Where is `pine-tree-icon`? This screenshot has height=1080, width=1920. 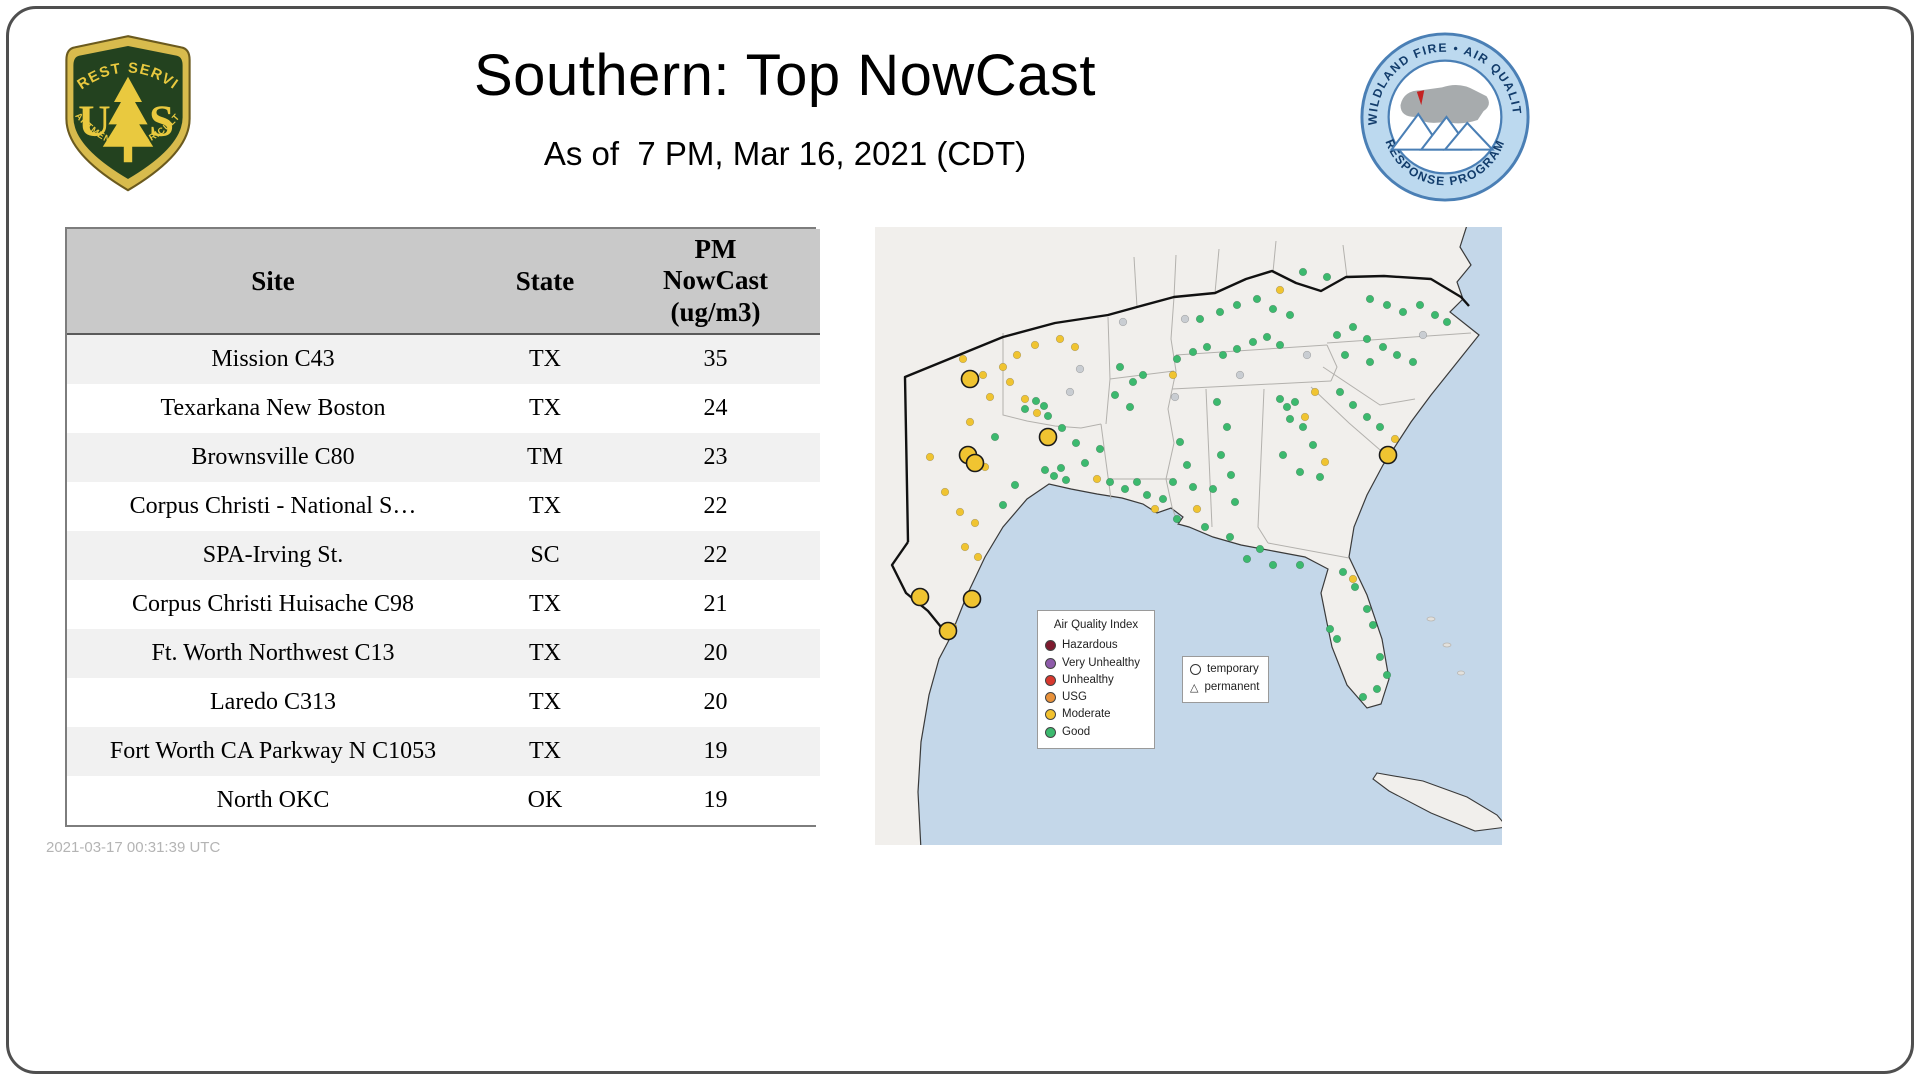
pine-tree-icon is located at coordinates (128, 119).